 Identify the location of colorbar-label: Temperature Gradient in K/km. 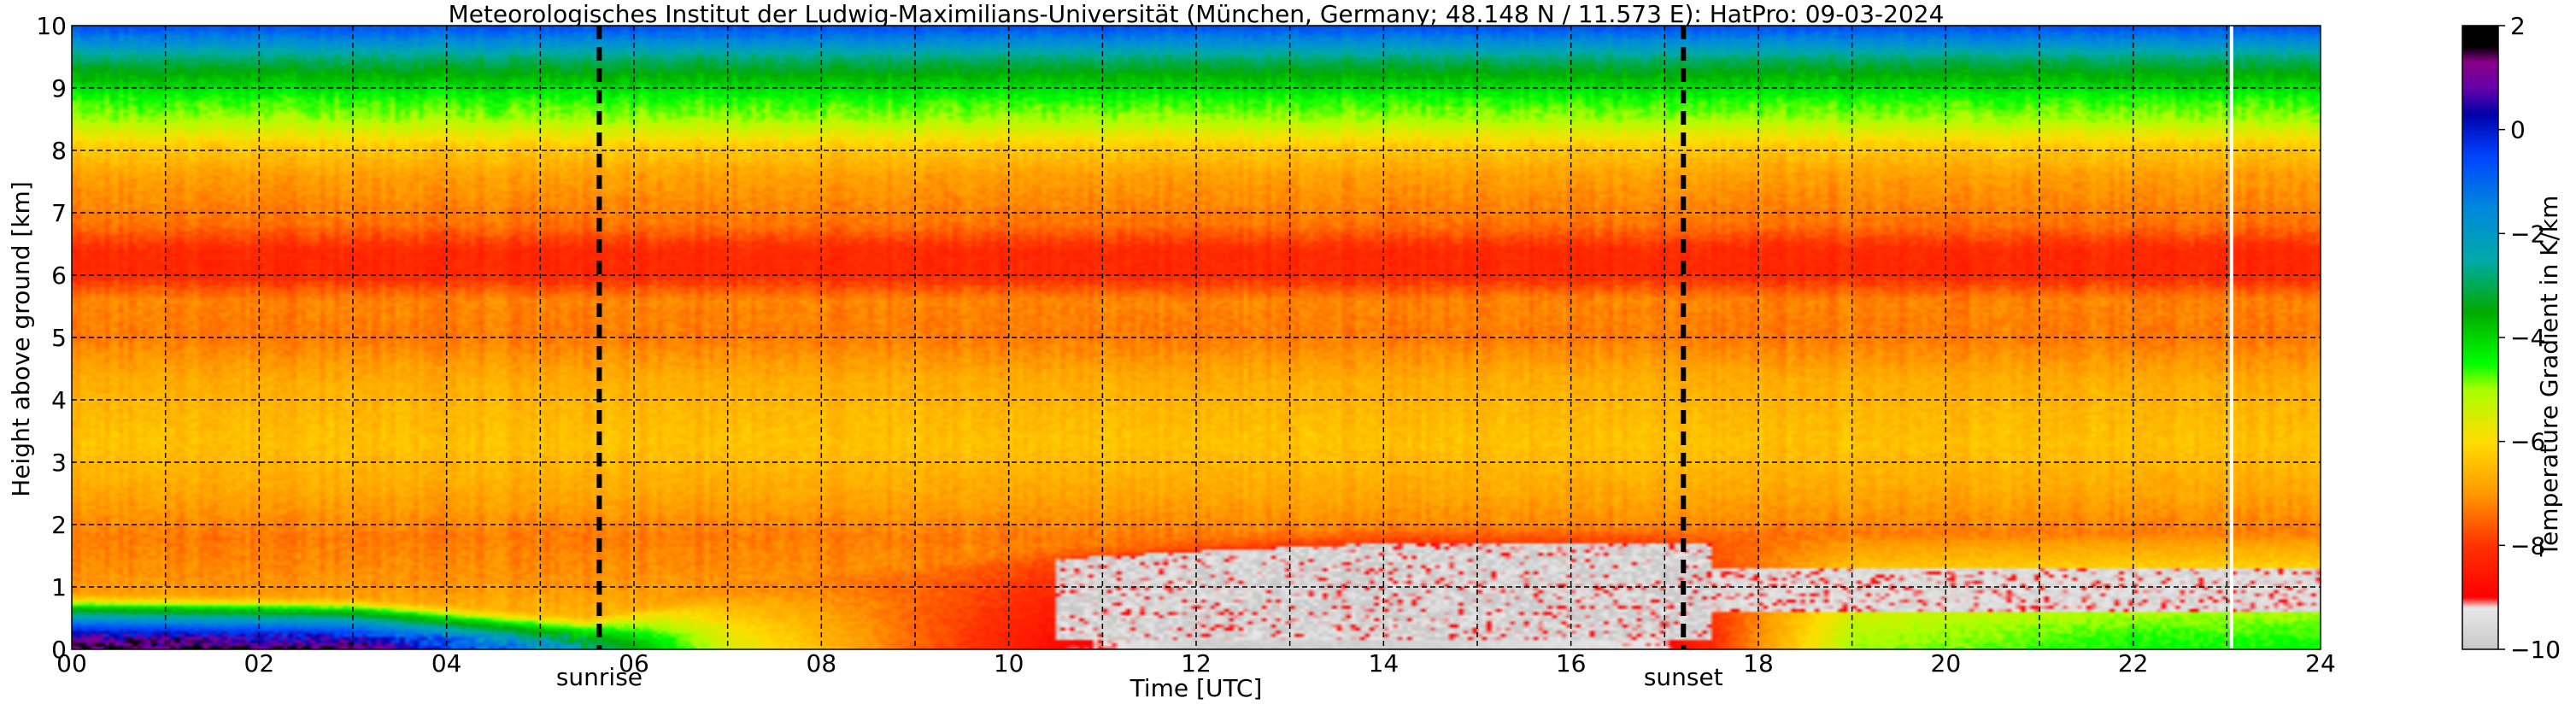
(2549, 377).